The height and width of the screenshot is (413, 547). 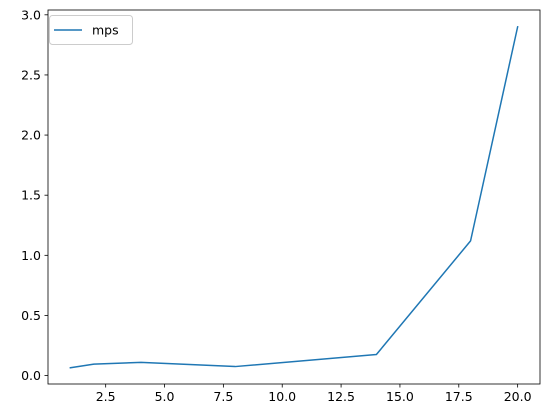 I want to click on x-tick-label: 17.5, so click(x=459, y=396).